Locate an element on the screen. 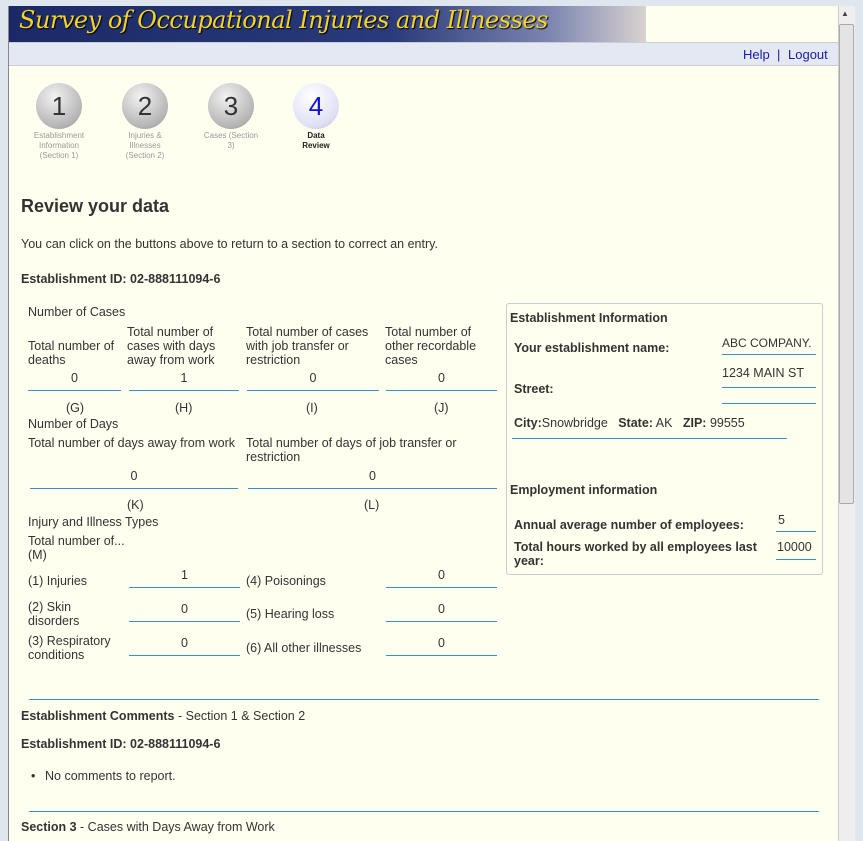  code-k: (K) is located at coordinates (135, 505).